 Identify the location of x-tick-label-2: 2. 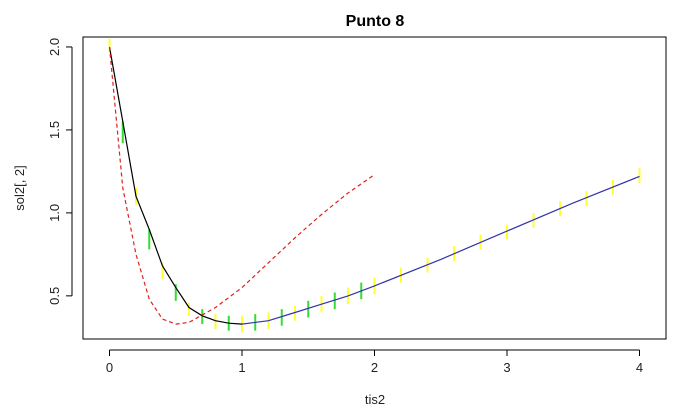
(374, 367).